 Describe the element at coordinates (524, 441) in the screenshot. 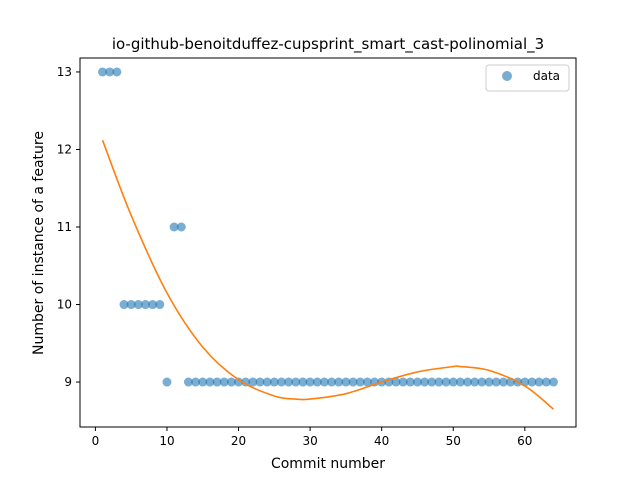

I see `x-tick-label: 60` at that location.